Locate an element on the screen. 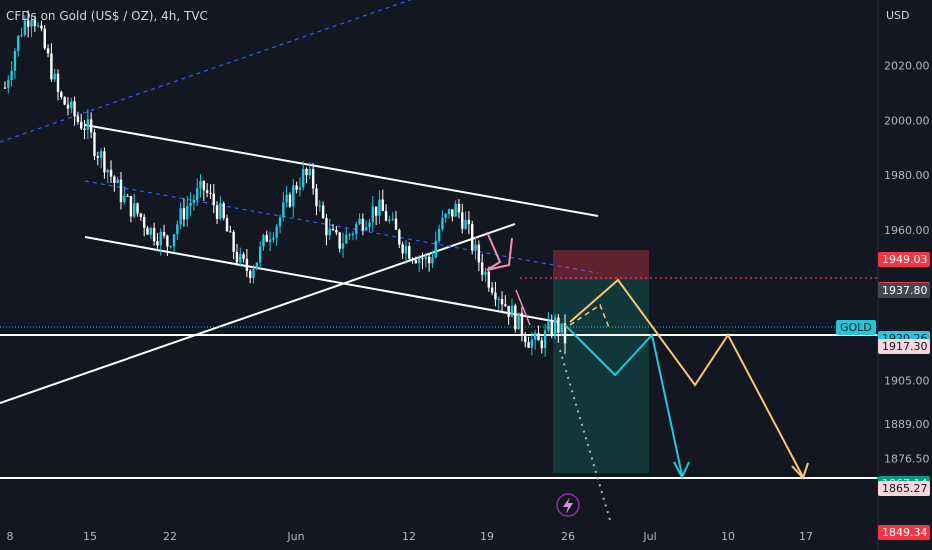  pink-annotation is located at coordinates (499, 251).